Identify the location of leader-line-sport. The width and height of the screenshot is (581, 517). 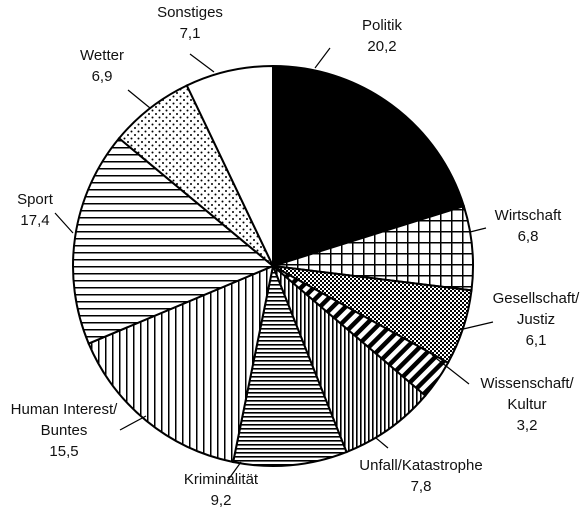
(64, 223).